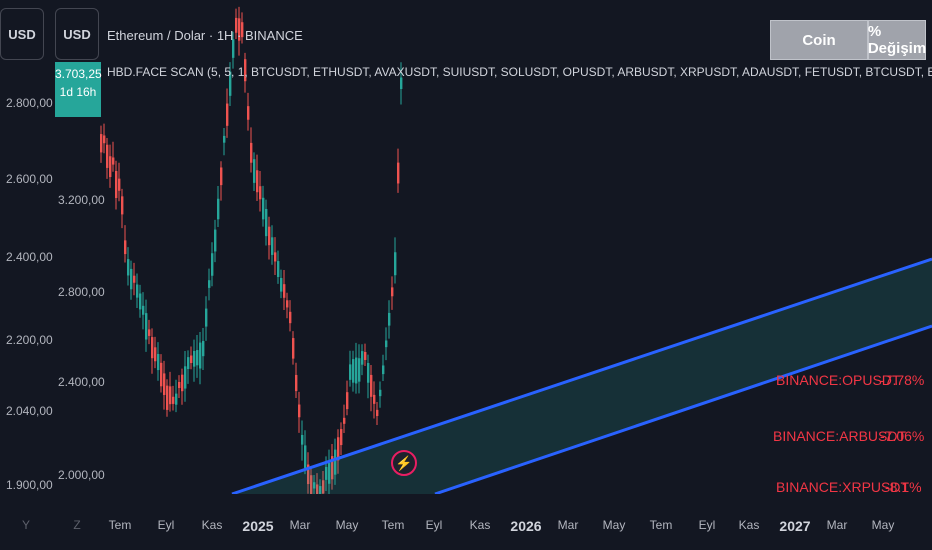 This screenshot has width=932, height=550. What do you see at coordinates (78, 92) in the screenshot?
I see `bar-countdown: 1d 16h` at bounding box center [78, 92].